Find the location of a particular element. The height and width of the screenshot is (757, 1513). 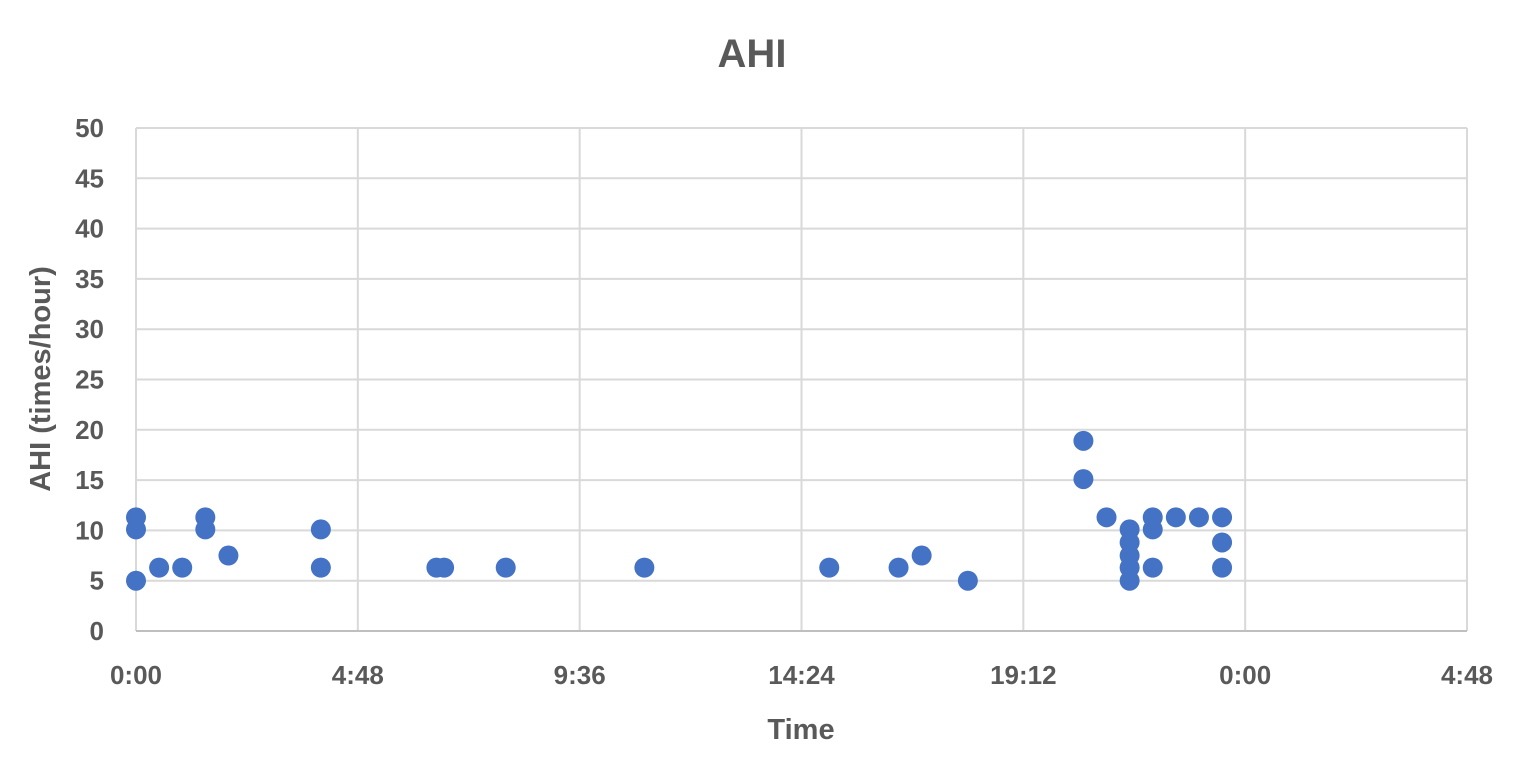

y-tick-label: 50 is located at coordinates (89, 128).